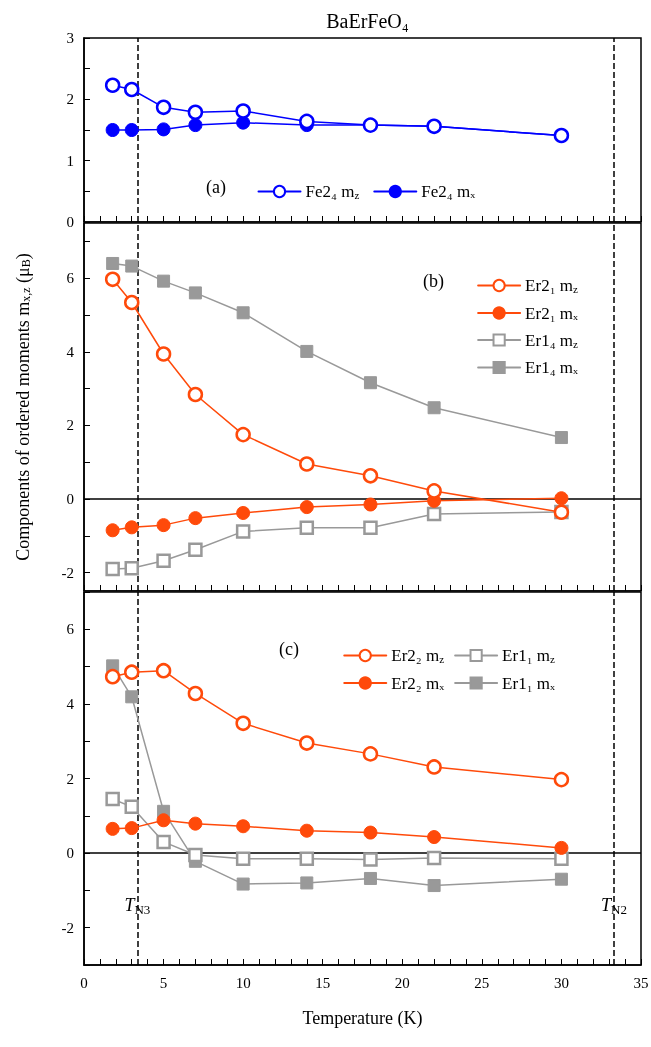 This screenshot has width=651, height=1047. Describe the element at coordinates (552, 285) in the screenshot. I see `legend-label: Er2₁ mz` at that location.